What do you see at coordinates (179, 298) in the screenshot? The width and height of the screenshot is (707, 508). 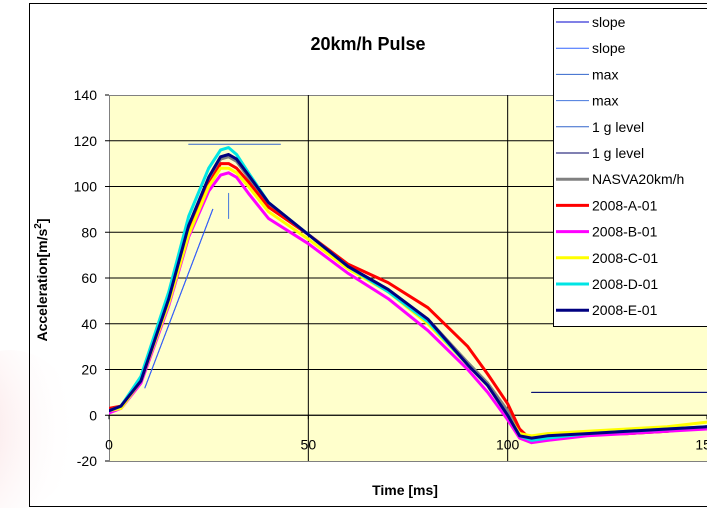 I see `series-line-slope` at bounding box center [179, 298].